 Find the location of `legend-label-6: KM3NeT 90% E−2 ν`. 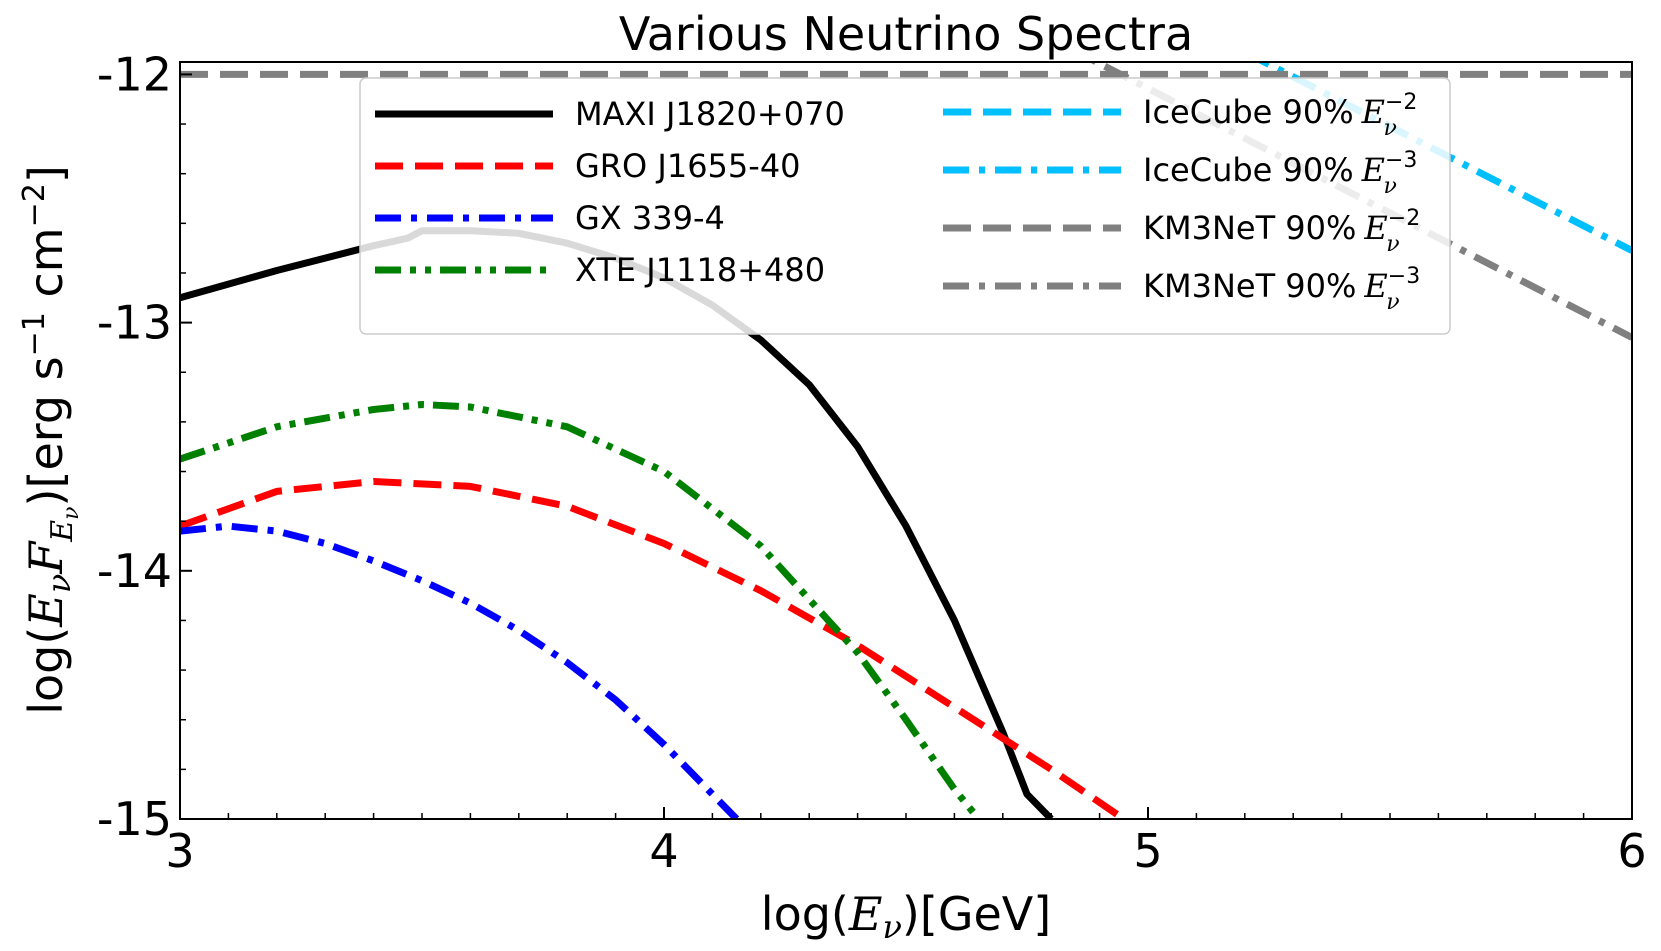

legend-label-6: KM3NeT 90% E−2 ν is located at coordinates (1281, 231).